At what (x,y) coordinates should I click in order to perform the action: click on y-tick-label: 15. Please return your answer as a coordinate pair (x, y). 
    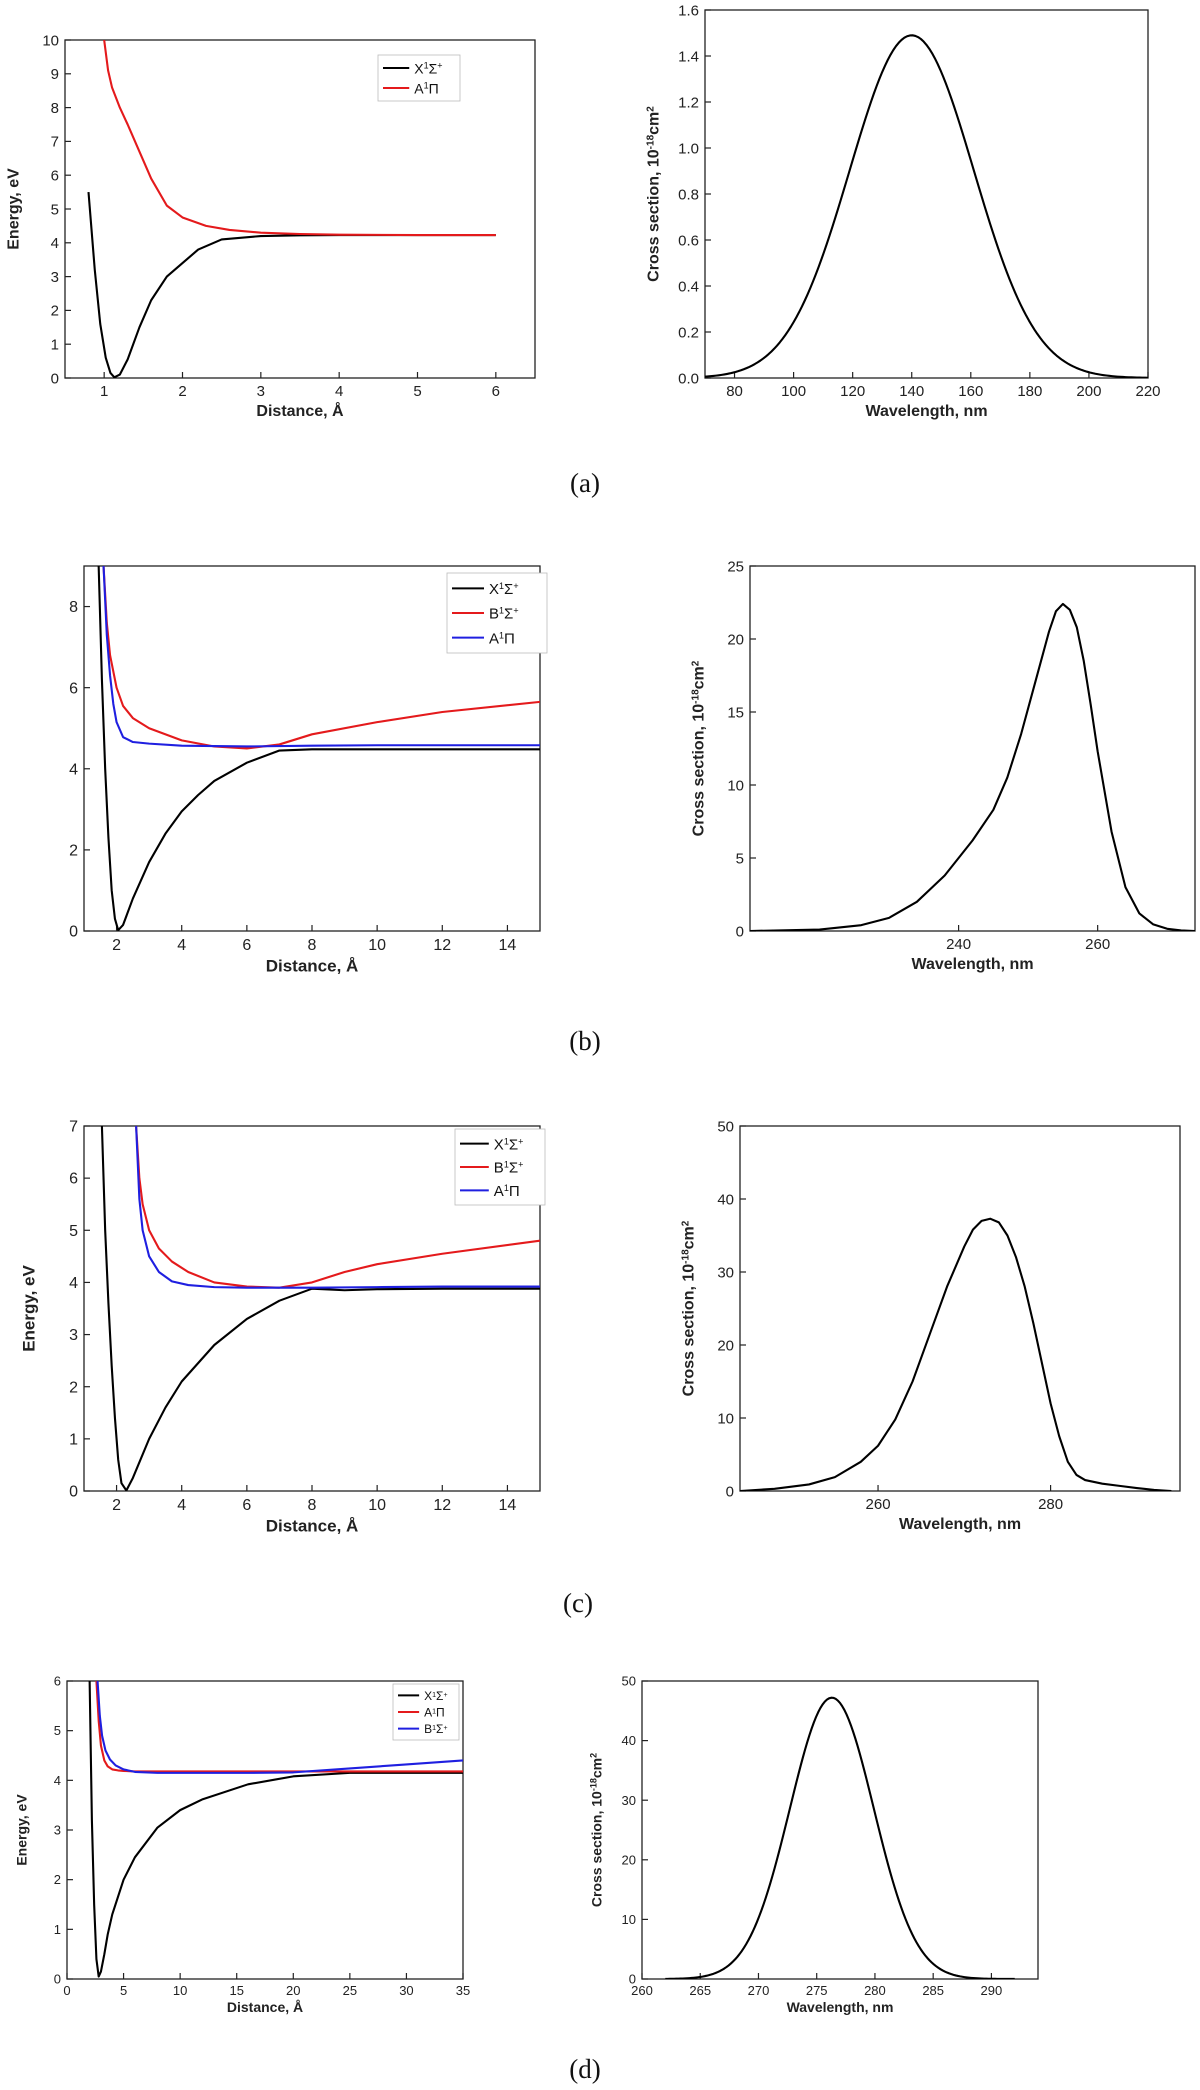
    Looking at the image, I should click on (735, 712).